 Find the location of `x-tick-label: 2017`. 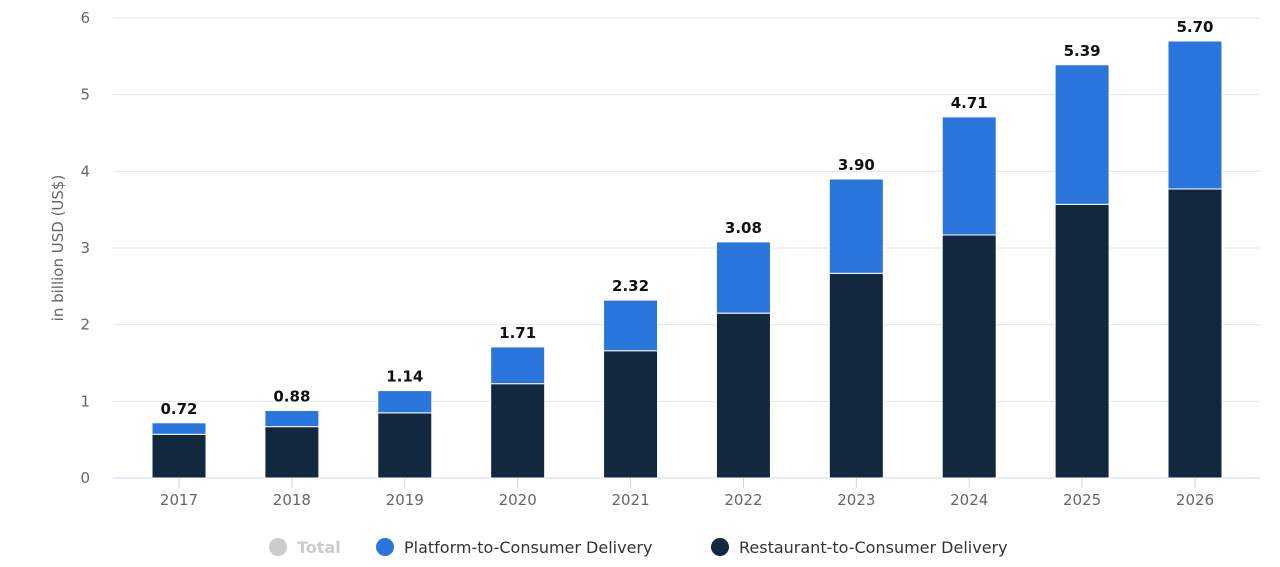

x-tick-label: 2017 is located at coordinates (179, 500).